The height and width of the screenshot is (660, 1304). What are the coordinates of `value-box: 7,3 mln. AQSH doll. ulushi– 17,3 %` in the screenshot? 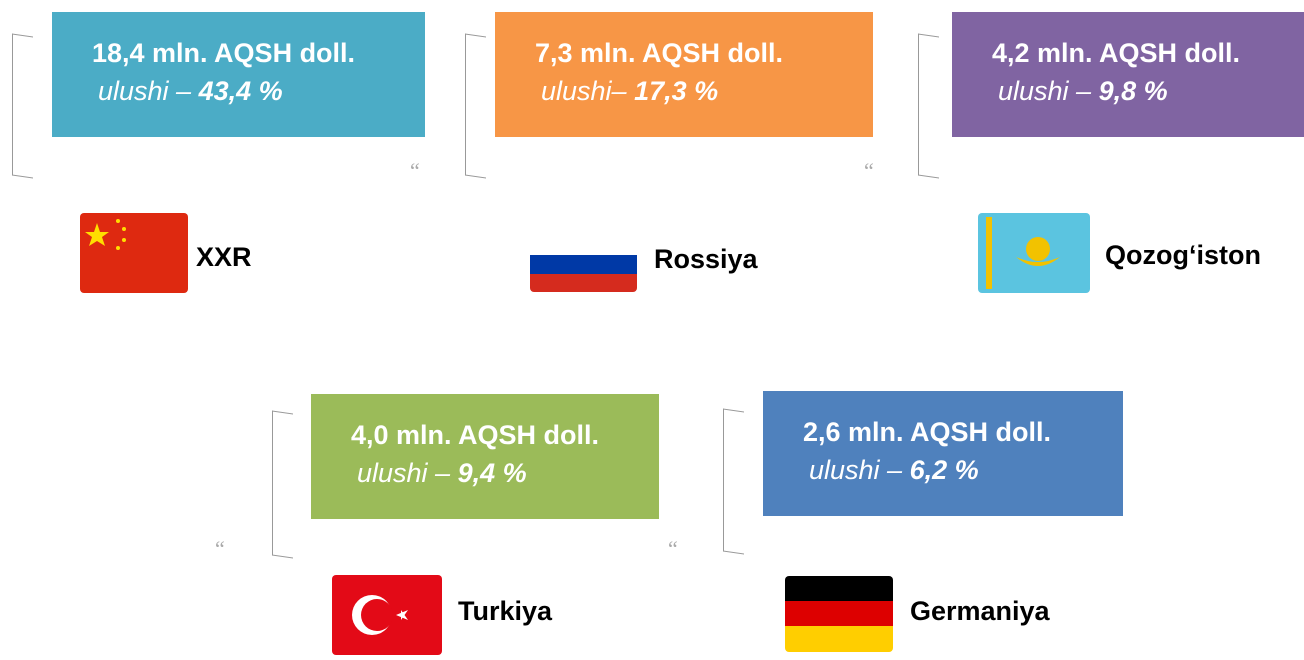 It's located at (684, 74).